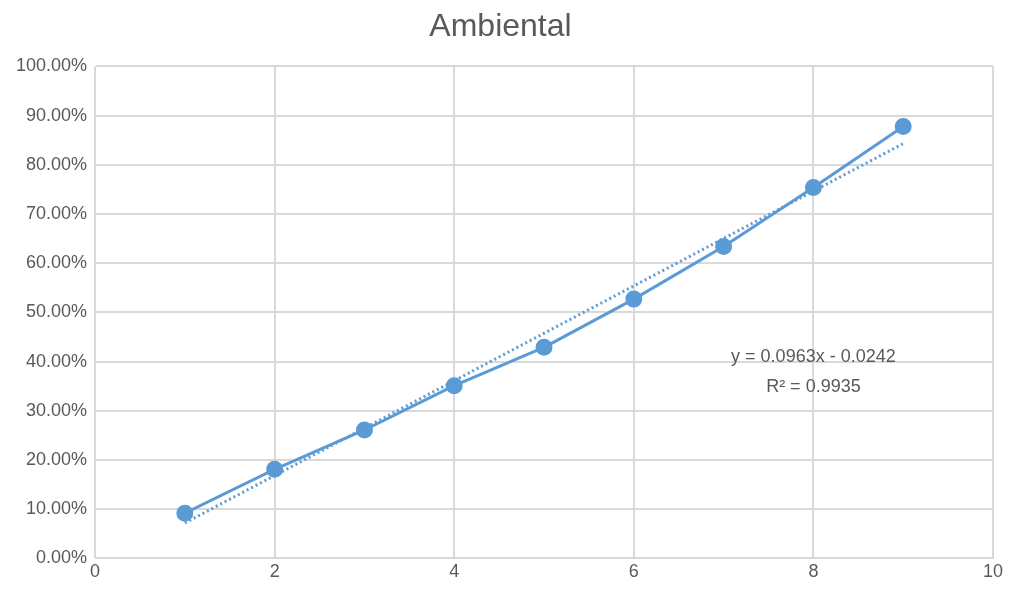 The width and height of the screenshot is (1025, 596). I want to click on x-tick-label: 6, so click(633, 571).